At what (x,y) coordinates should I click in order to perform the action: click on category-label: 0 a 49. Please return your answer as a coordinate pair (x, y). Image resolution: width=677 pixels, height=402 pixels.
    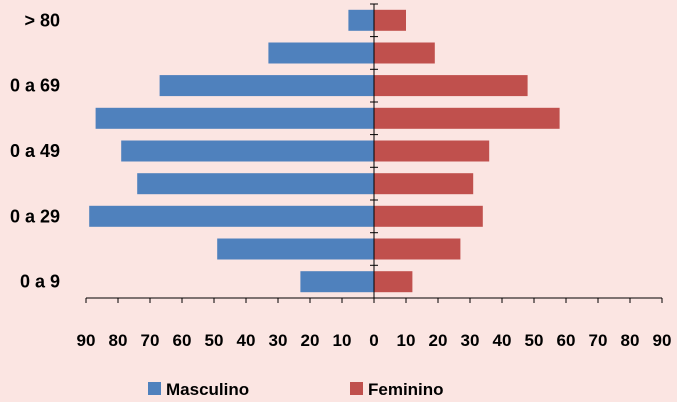
    Looking at the image, I should click on (35, 151).